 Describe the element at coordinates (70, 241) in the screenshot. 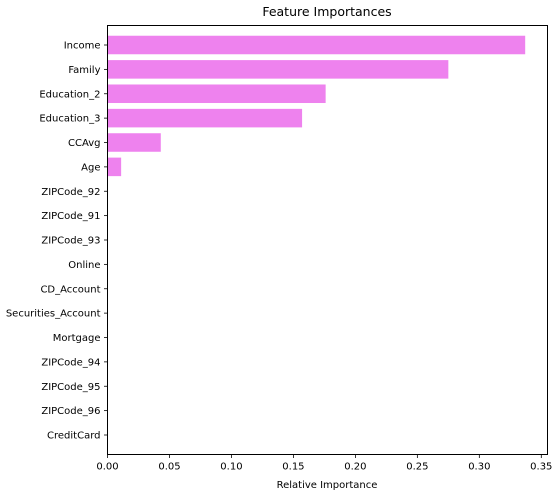

I see `y-tick-label: ZIPCode_93` at that location.